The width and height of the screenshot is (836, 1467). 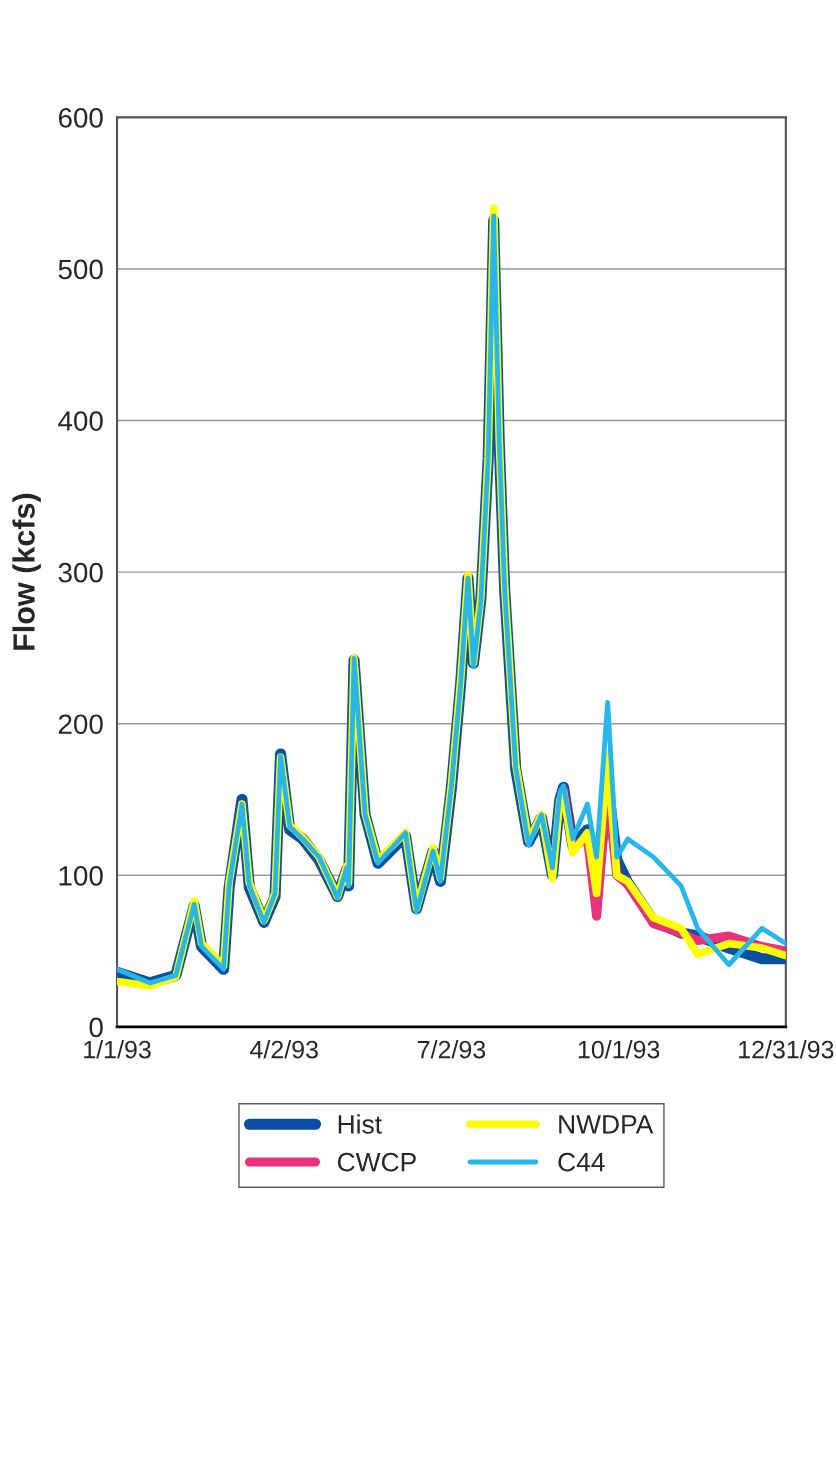 I want to click on y-tick-label: 100, so click(x=81, y=875).